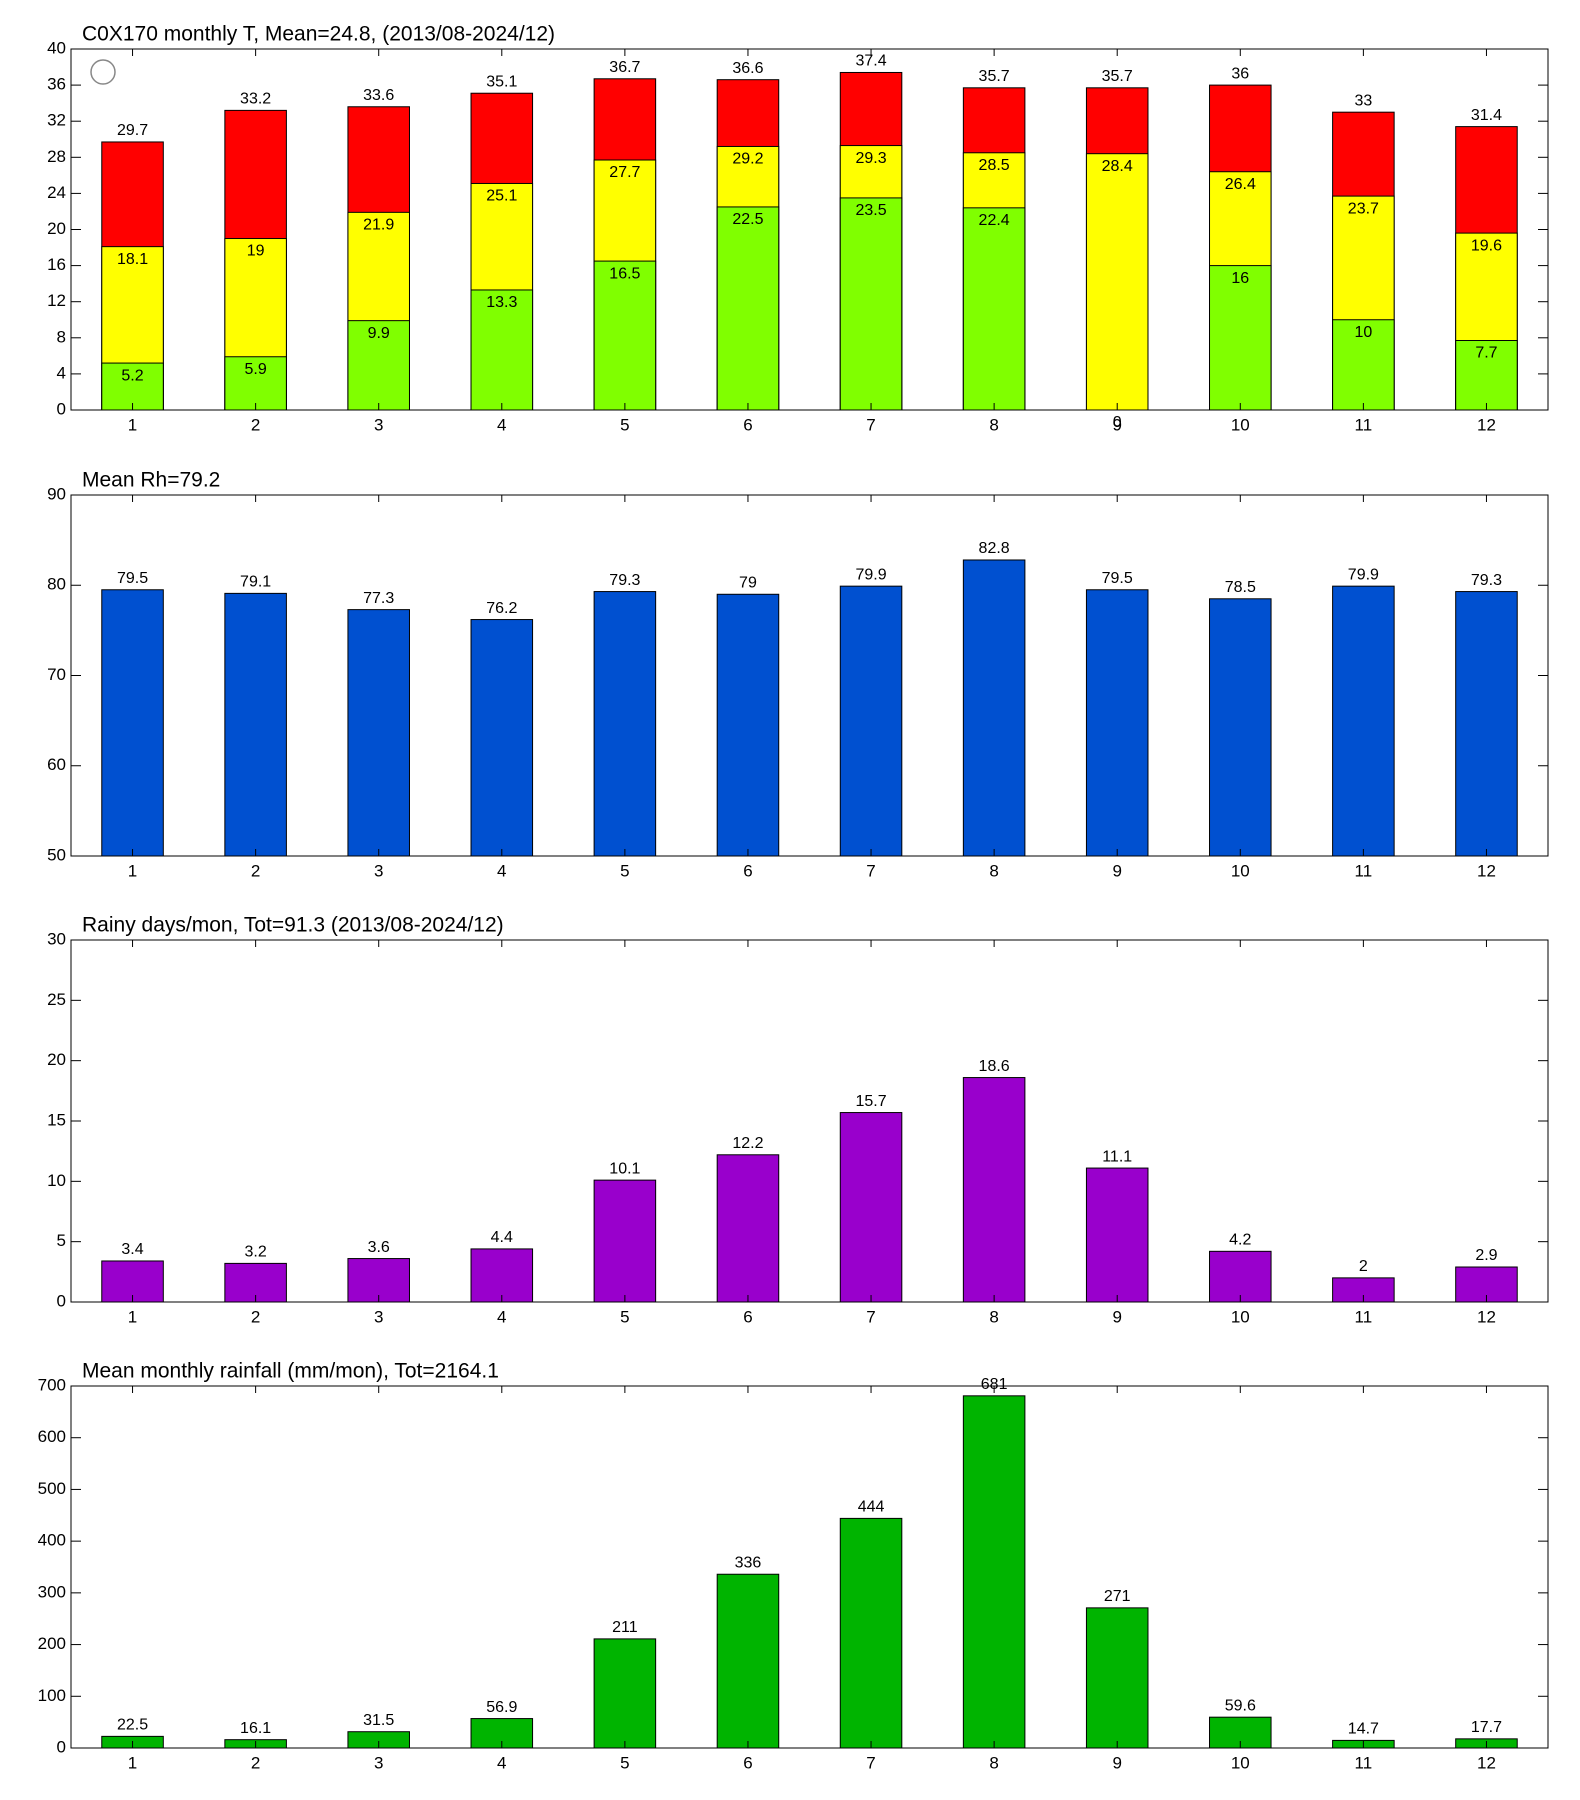  I want to click on y-tick-label: 0, so click(61, 1746).